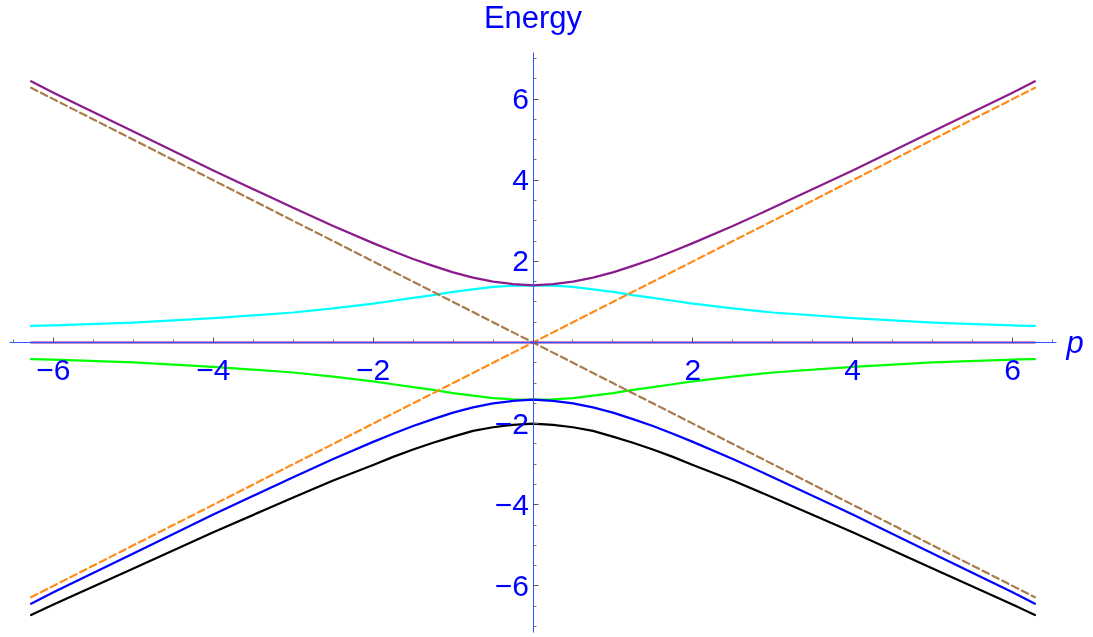 This screenshot has height=637, width=1093. Describe the element at coordinates (1074, 342) in the screenshot. I see `x-axis-title: p` at that location.